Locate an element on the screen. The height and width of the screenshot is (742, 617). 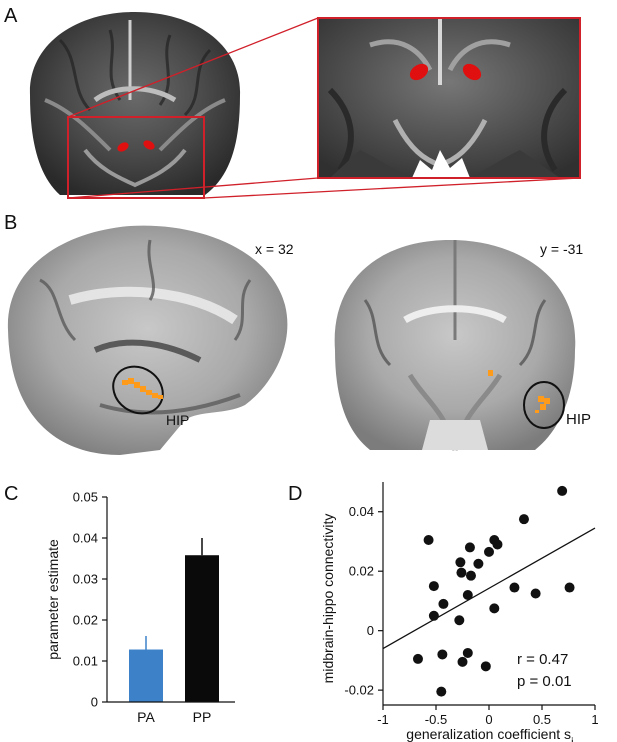
y-tick-label-c: 0.04 is located at coordinates (85, 538).